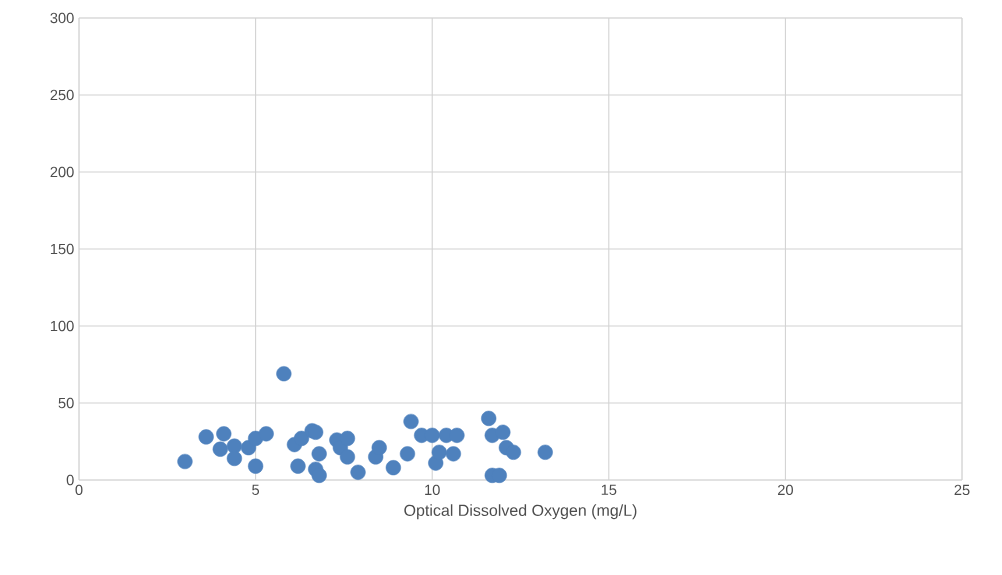  I want to click on x-tick-label: 15, so click(609, 489).